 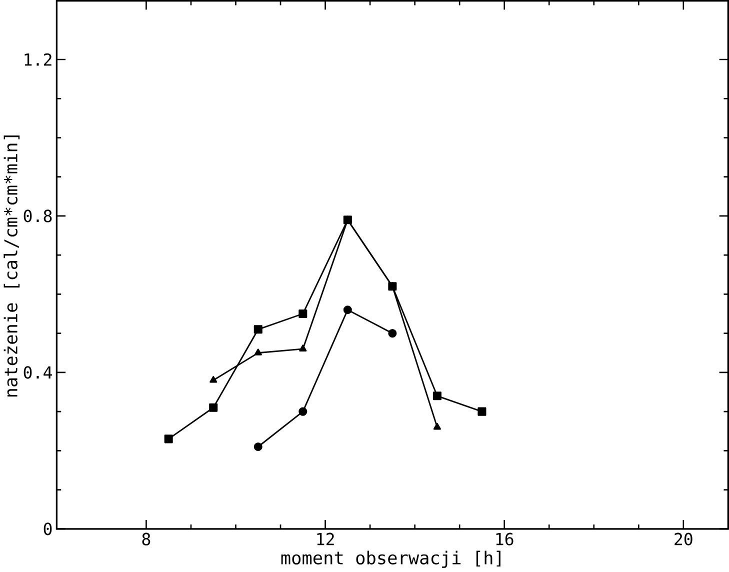 What do you see at coordinates (683, 539) in the screenshot?
I see `x-tick-label: 20` at bounding box center [683, 539].